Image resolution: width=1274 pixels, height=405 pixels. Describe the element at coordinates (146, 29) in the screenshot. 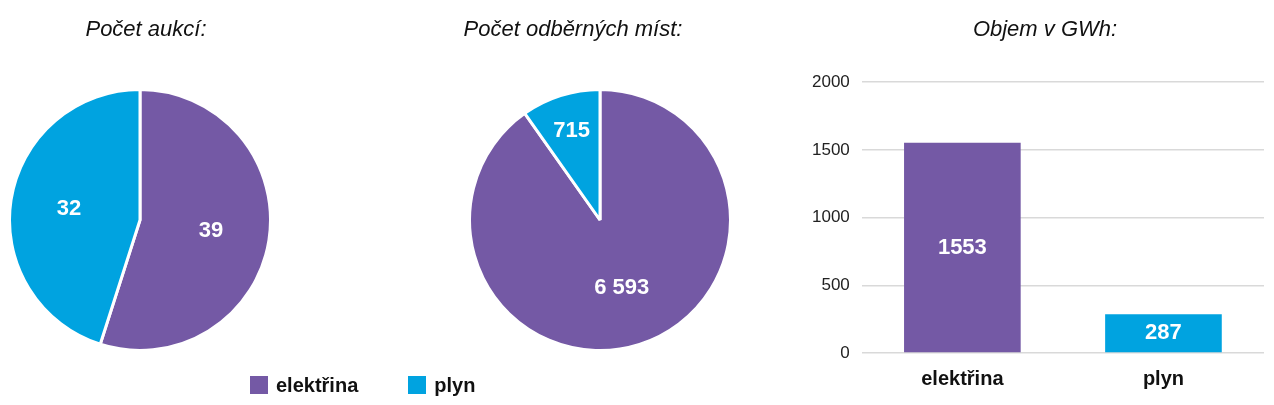

I see `chart-title: Počet aukcí:` at that location.